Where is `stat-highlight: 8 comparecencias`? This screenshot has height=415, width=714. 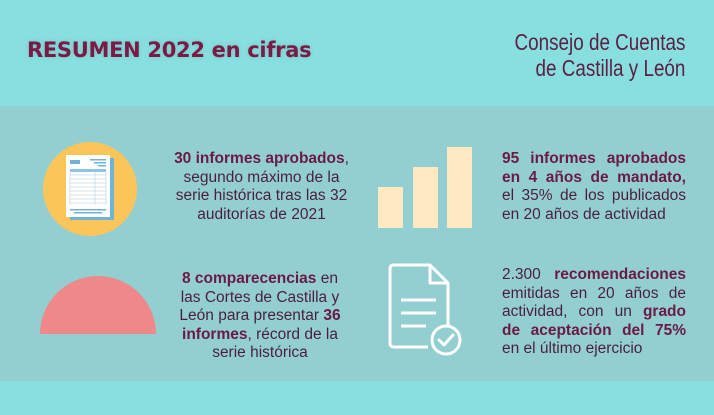
stat-highlight: 8 comparecencias is located at coordinates (249, 278).